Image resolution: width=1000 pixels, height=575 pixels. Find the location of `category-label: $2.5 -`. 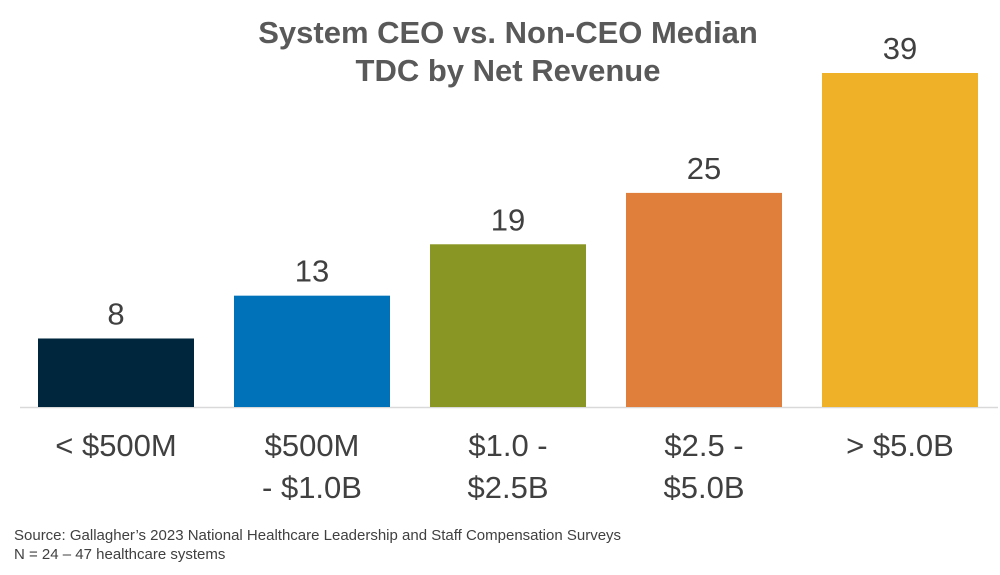

category-label: $2.5 - is located at coordinates (703, 445).